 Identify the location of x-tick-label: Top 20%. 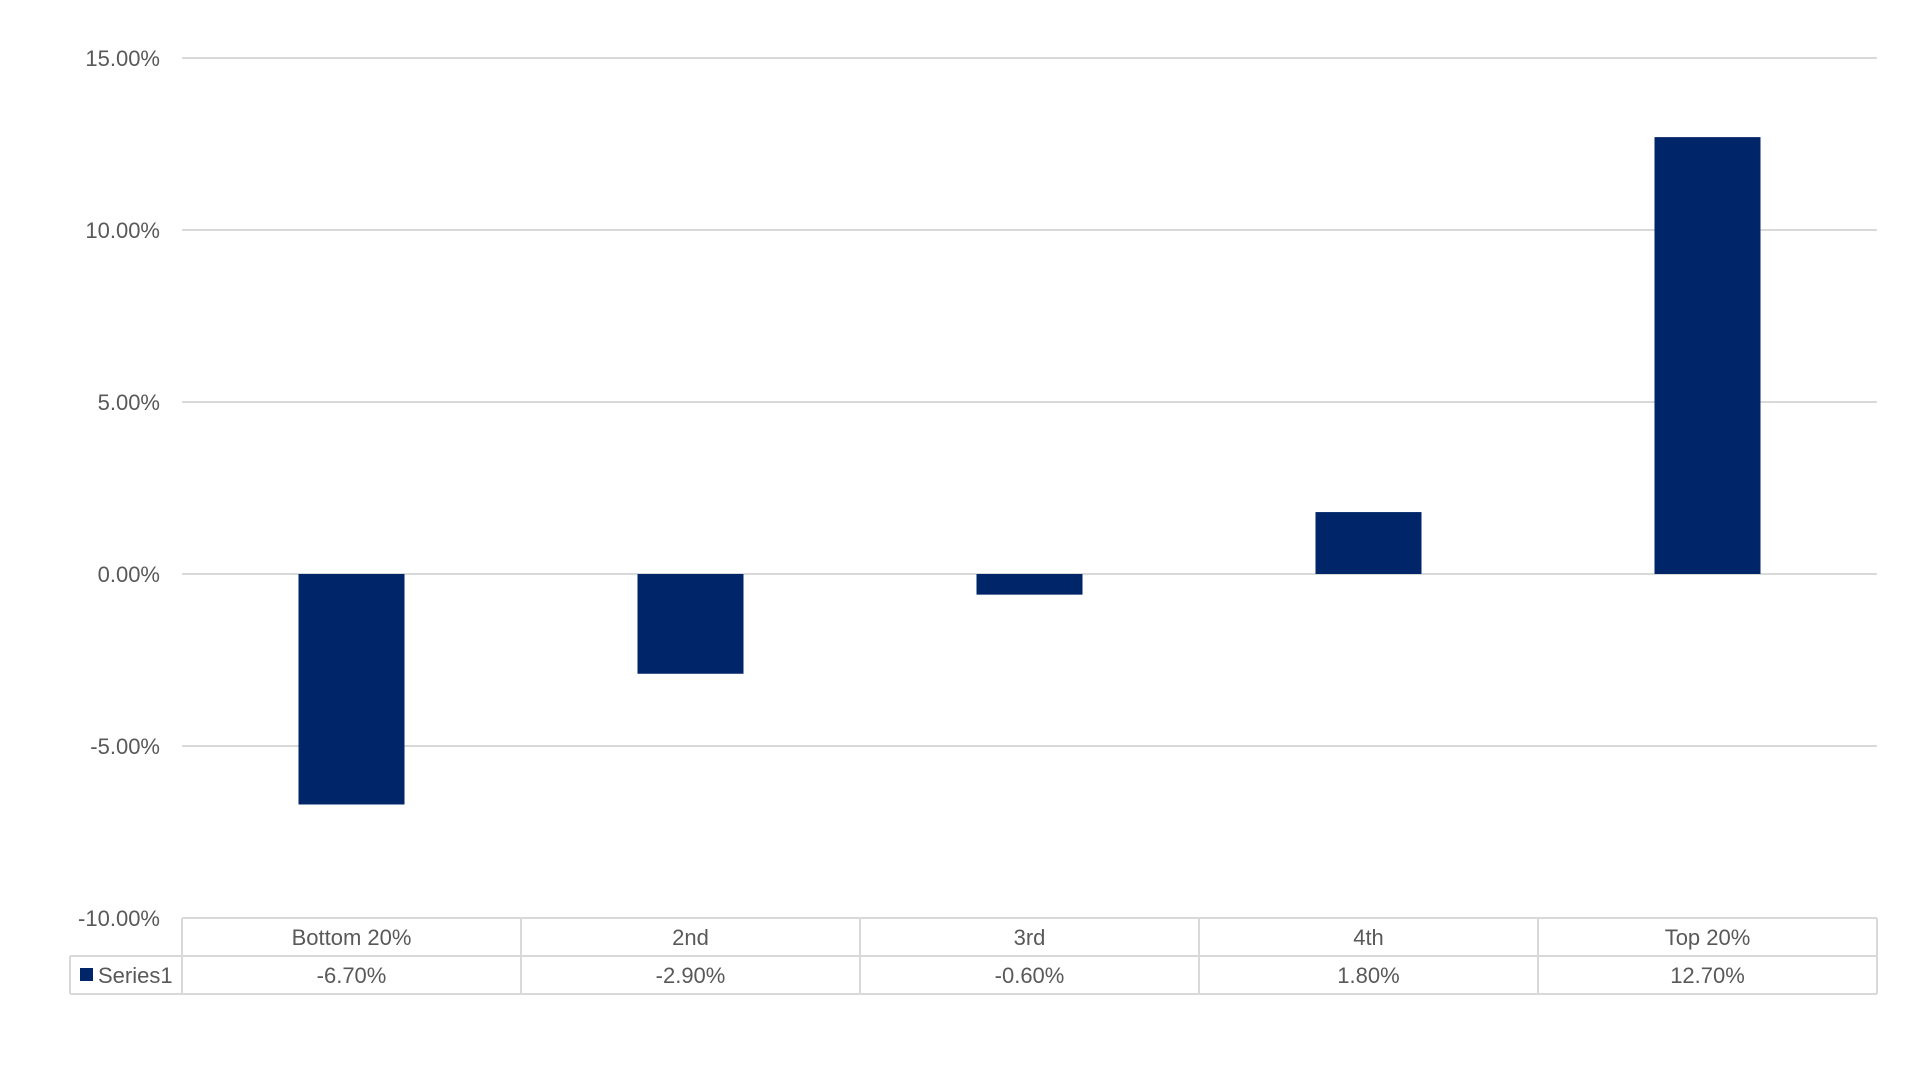
(1708, 937).